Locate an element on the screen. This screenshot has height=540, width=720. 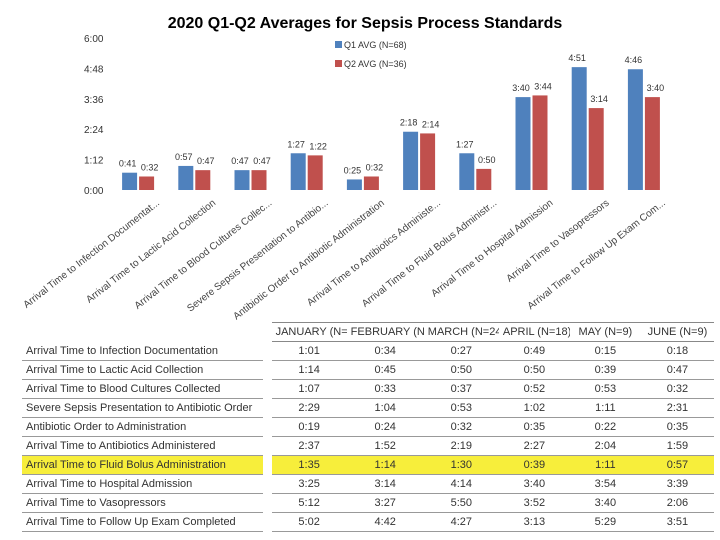
y-tick-label: 4:48 is located at coordinates (94, 69).